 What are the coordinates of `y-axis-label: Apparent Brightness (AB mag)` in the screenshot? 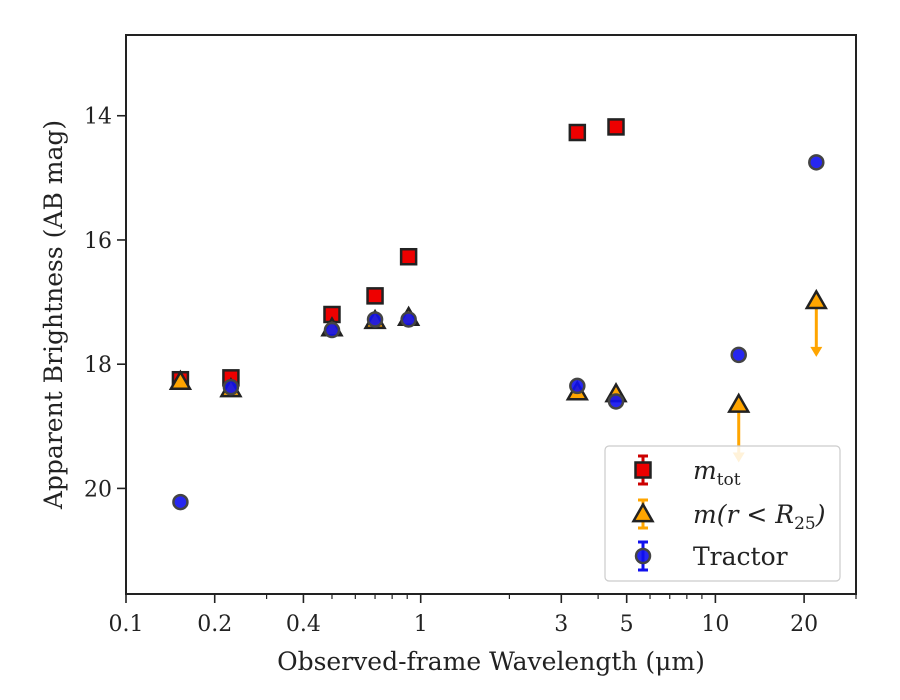 It's located at (53, 315).